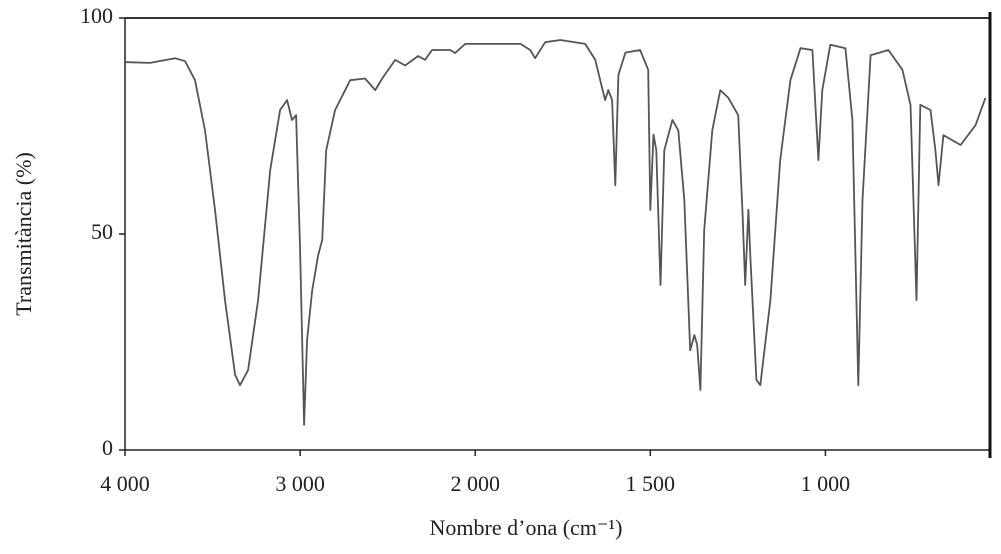 This screenshot has height=554, width=1001. I want to click on y-tick-label: 100, so click(96, 15).